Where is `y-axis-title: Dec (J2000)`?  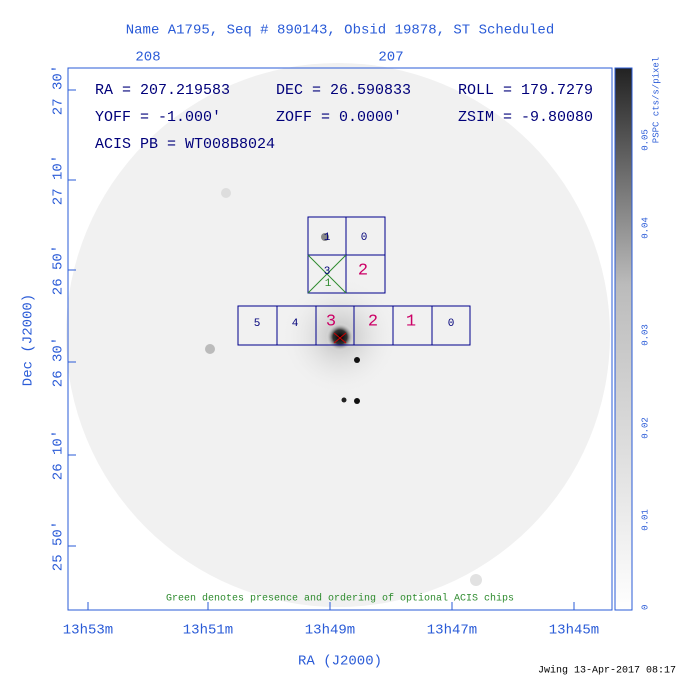
y-axis-title: Dec (J2000) is located at coordinates (29, 340).